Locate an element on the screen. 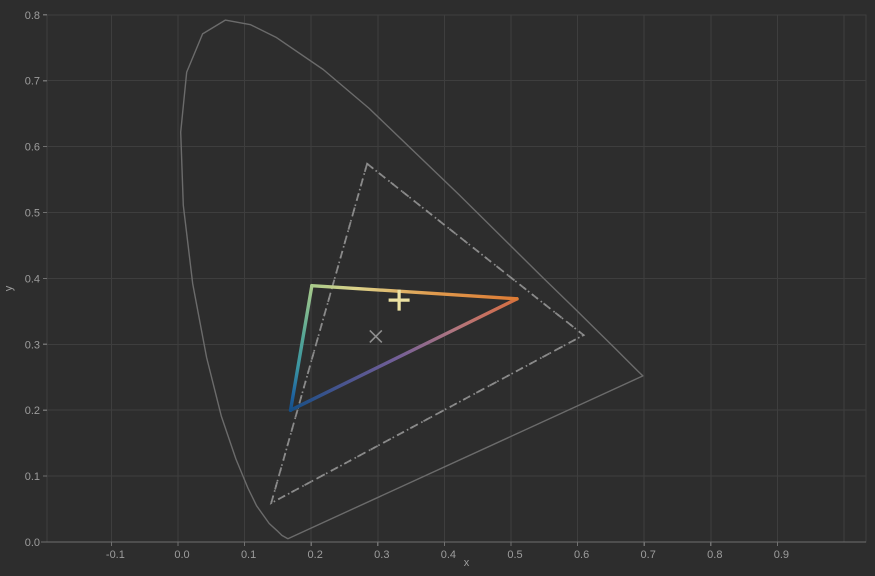 The image size is (875, 576). y-tick-label: 0.6 is located at coordinates (32, 148).